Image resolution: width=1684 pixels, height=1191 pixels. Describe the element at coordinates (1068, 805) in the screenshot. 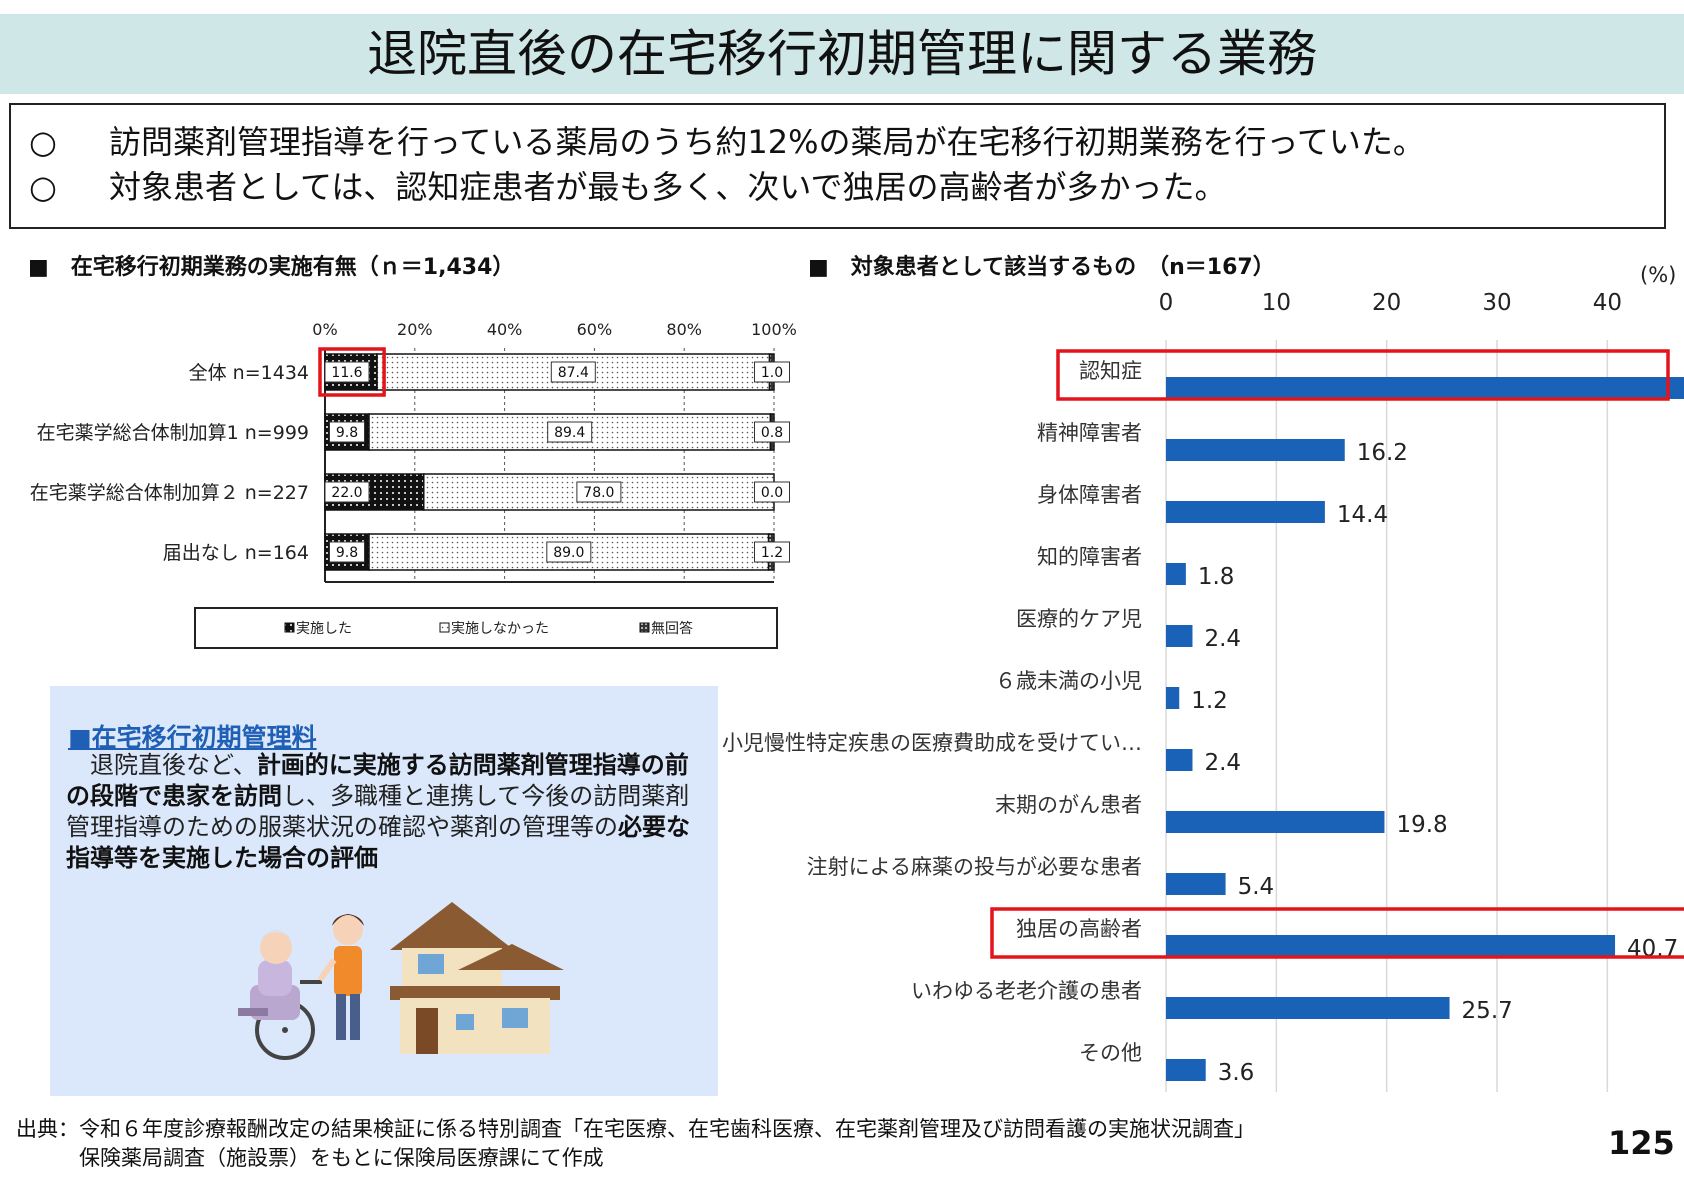

I see `category-label: 末期のがん患者` at that location.